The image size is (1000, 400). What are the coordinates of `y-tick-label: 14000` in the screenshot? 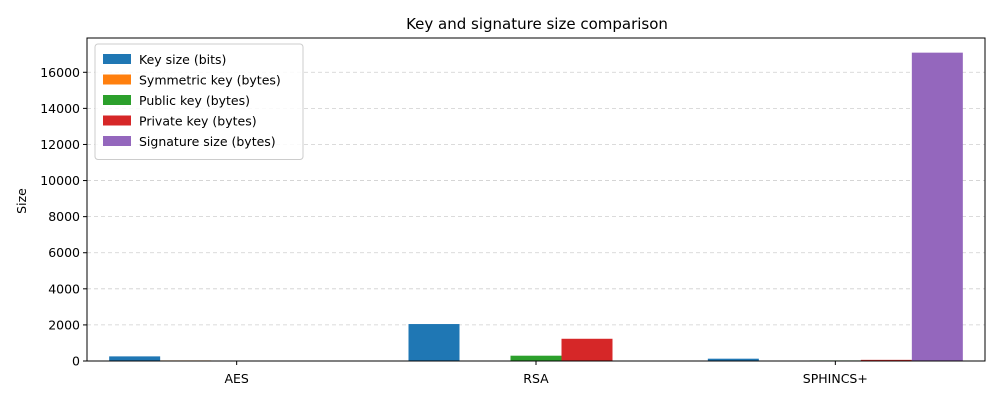 It's located at (60, 108).